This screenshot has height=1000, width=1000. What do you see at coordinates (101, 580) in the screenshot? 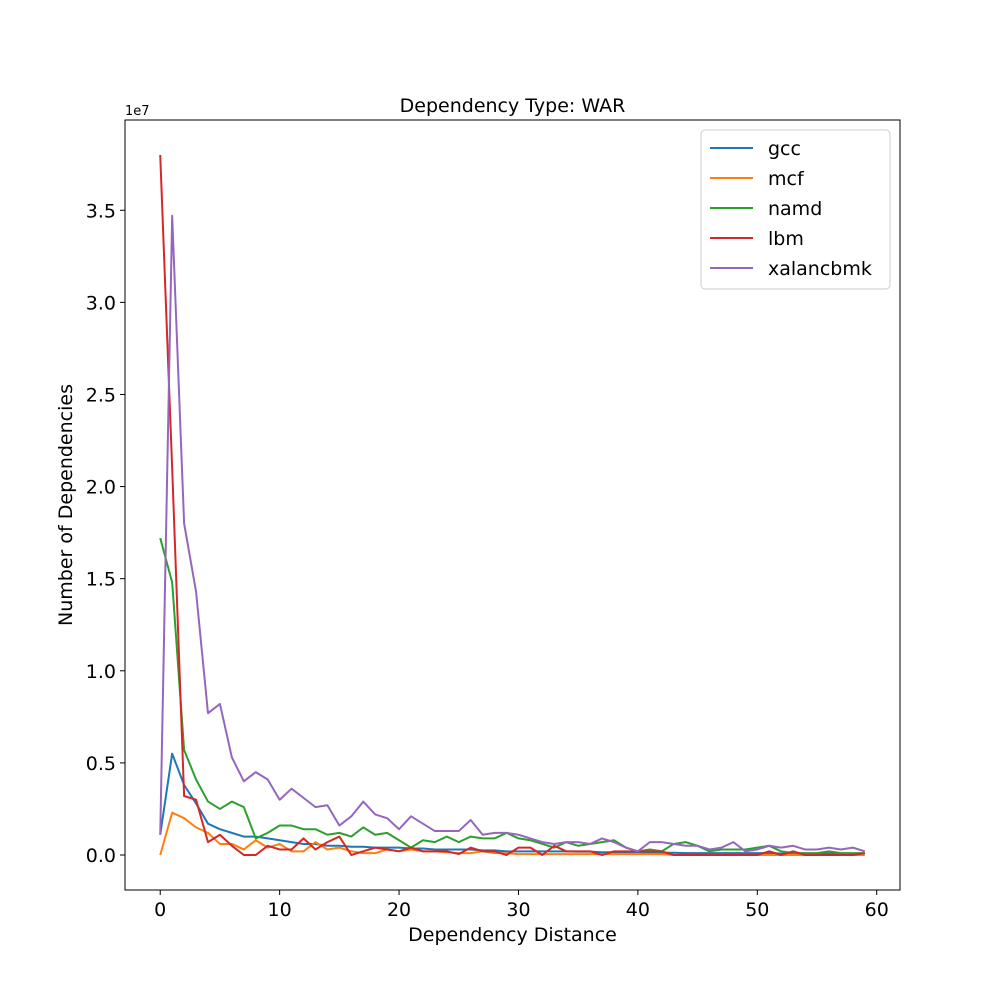
I see `y-tick-label: 1.5` at bounding box center [101, 580].